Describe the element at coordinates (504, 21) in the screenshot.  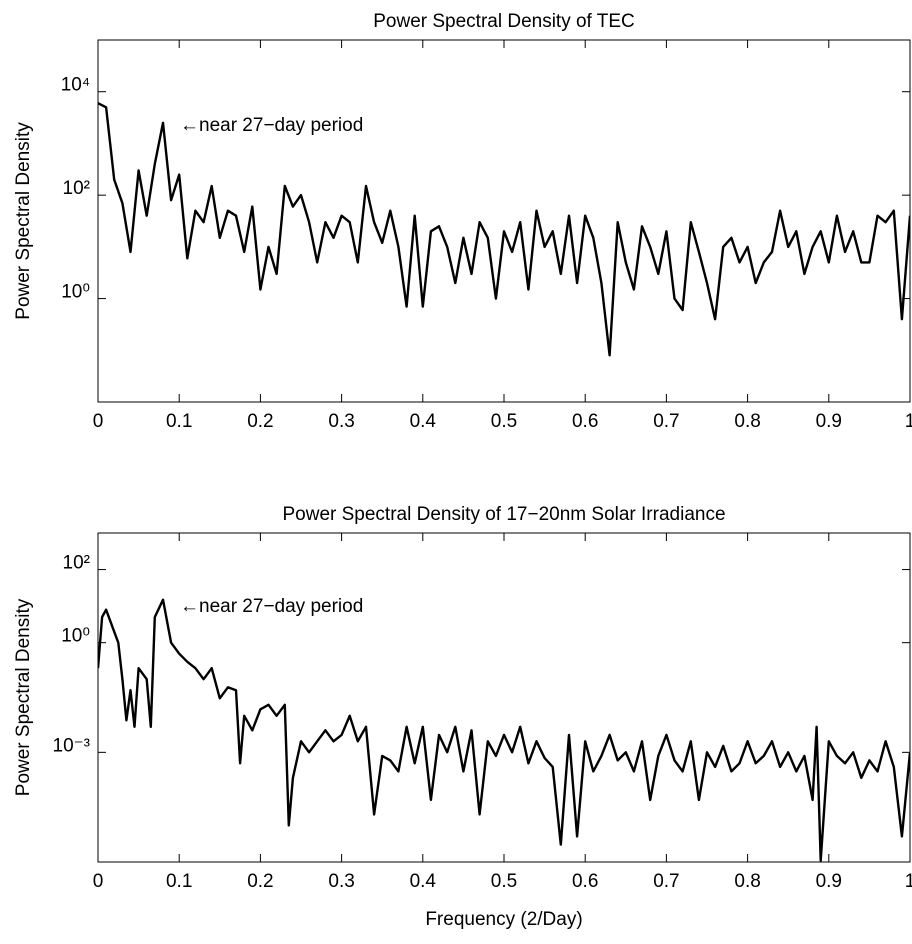
I see `chart-title: Power Spectral Density of TEC` at that location.